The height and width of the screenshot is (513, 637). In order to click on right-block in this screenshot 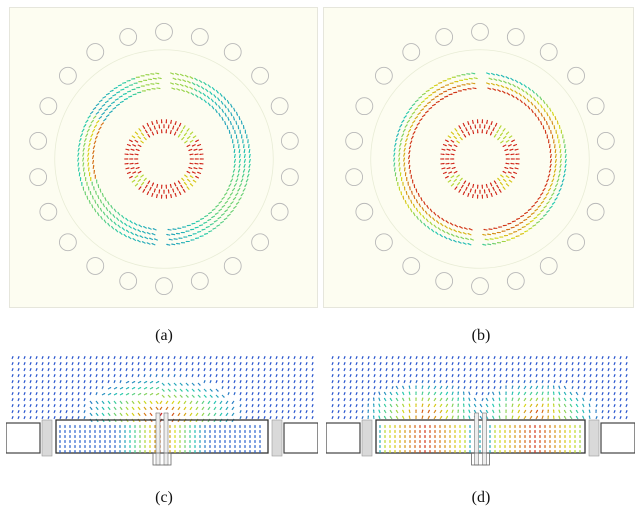, I will do `click(300, 438)`.